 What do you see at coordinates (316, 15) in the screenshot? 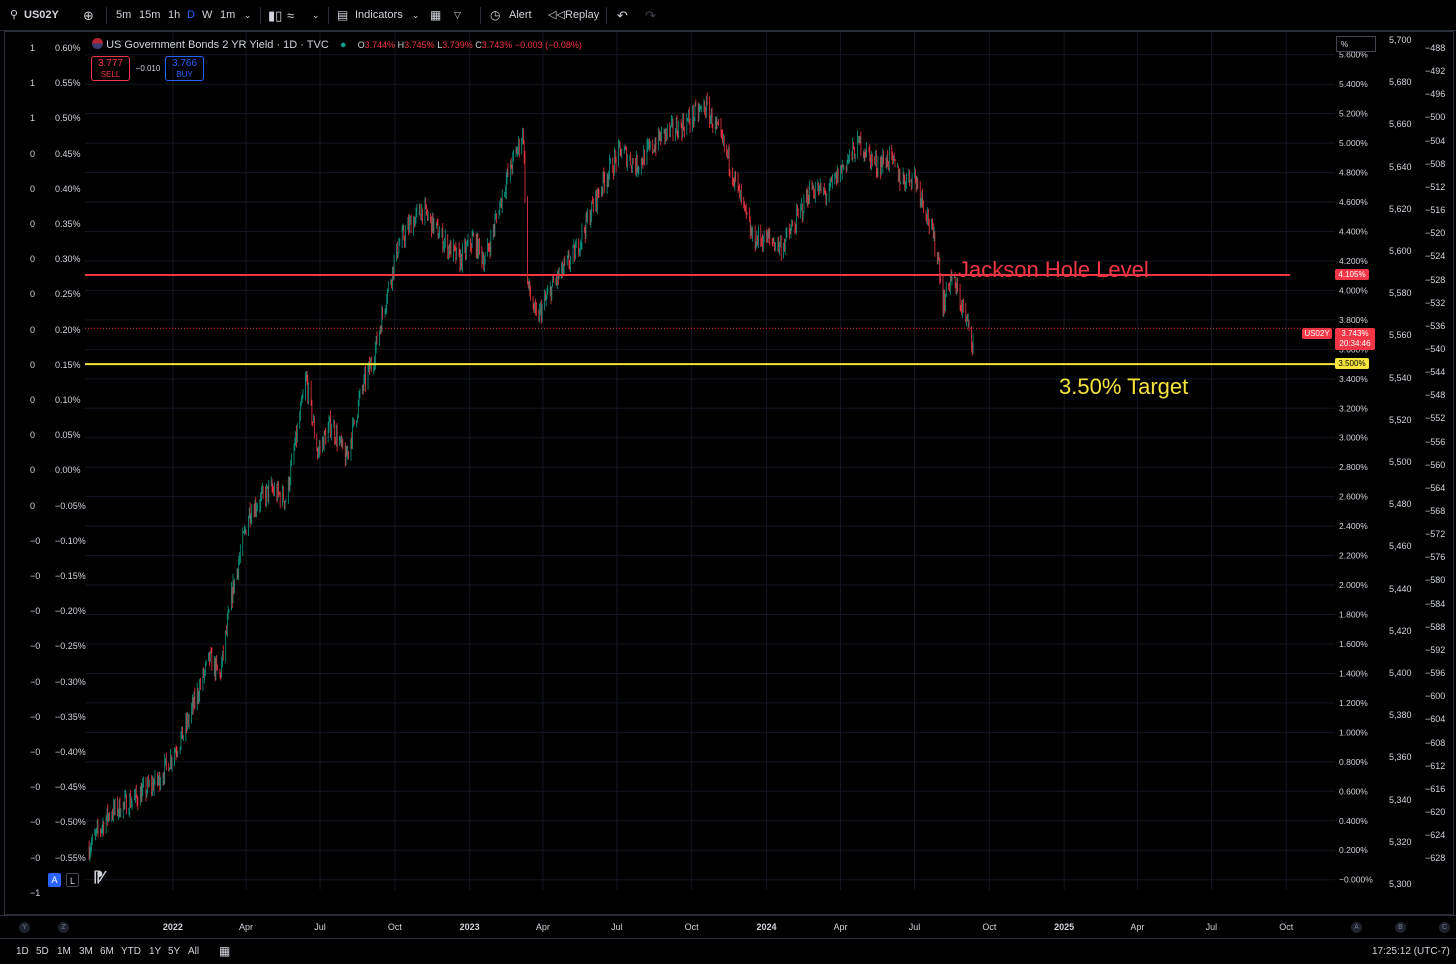
I see `chart-type-dropdown-icon: ⌄` at bounding box center [316, 15].